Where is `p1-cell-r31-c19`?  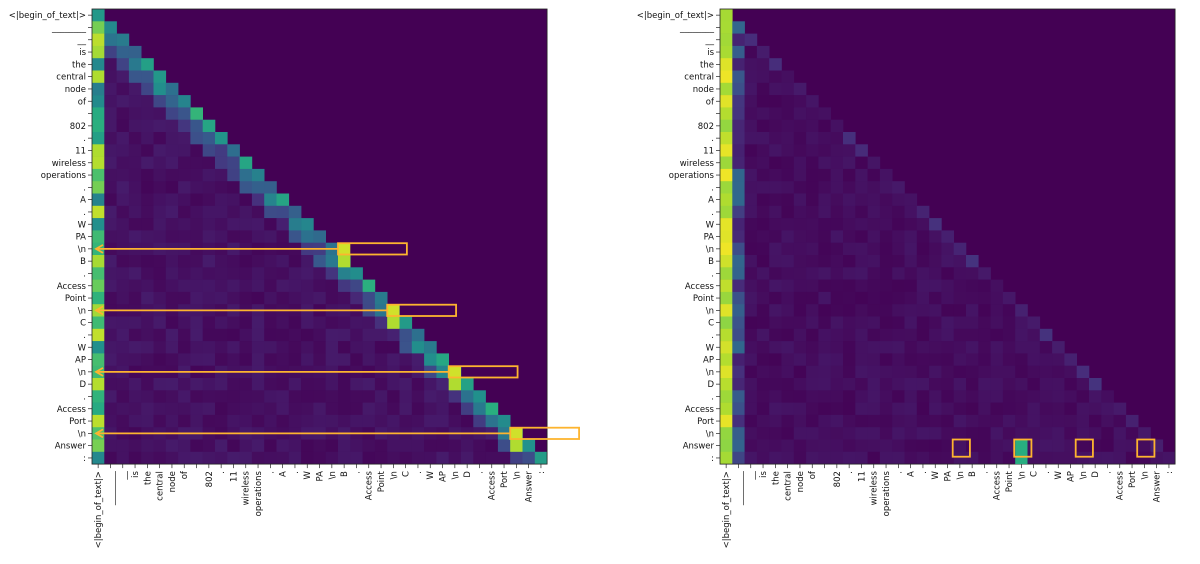
p1-cell-r31-c19 is located at coordinates (960, 396).